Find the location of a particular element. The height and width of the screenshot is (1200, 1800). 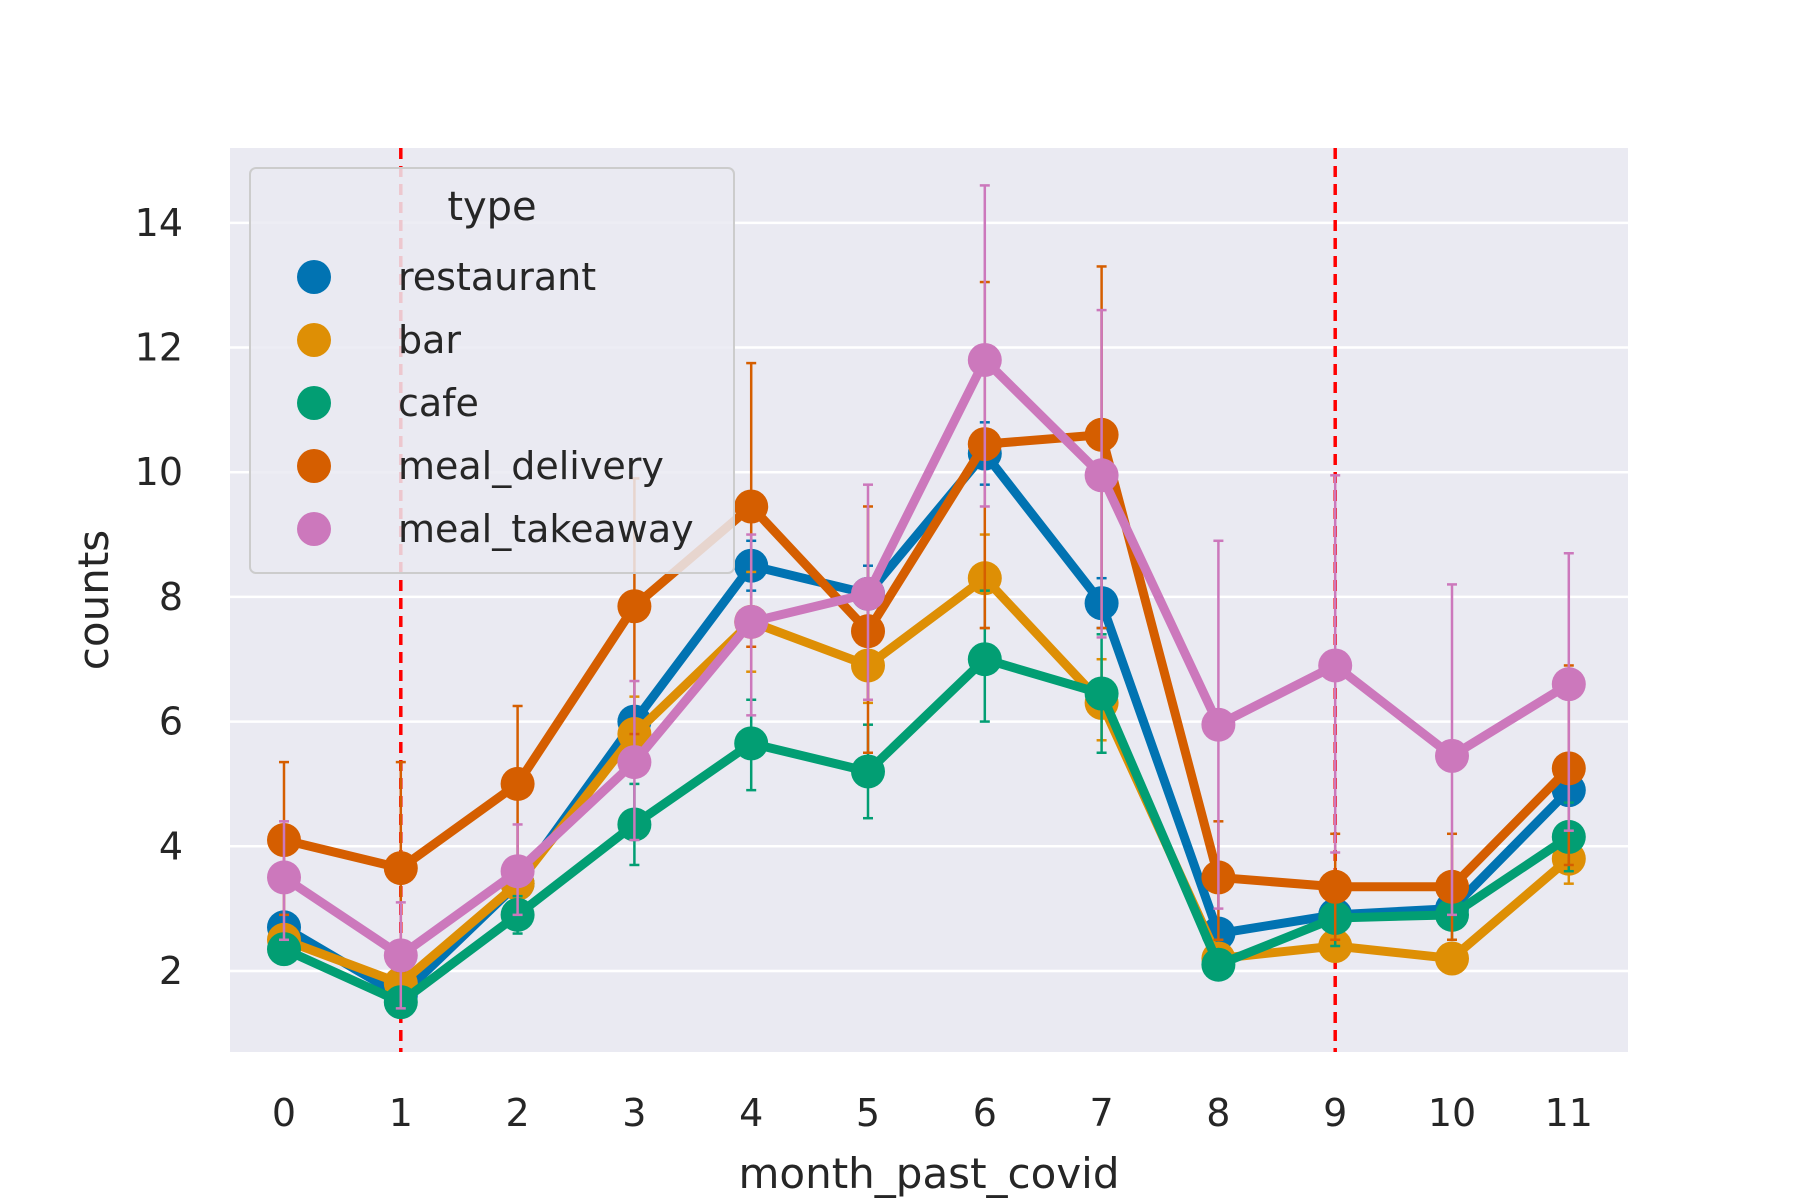

x-tick-label: 6 is located at coordinates (985, 1113).